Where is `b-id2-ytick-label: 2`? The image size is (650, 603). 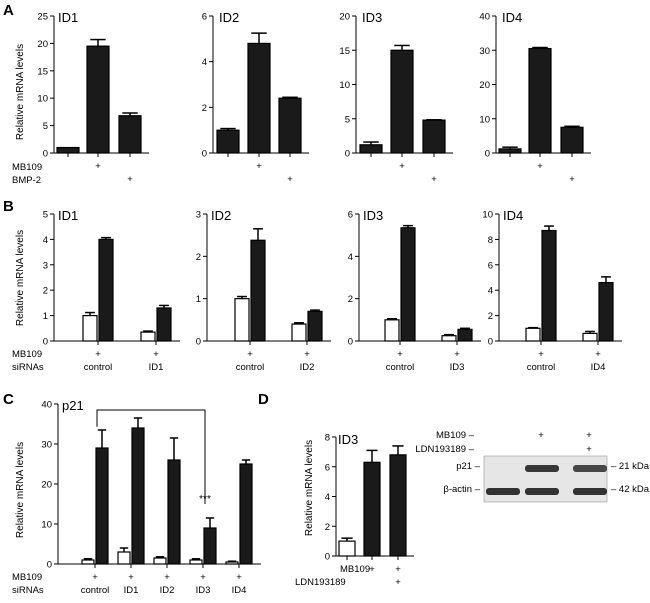 b-id2-ytick-label: 2 is located at coordinates (198, 257).